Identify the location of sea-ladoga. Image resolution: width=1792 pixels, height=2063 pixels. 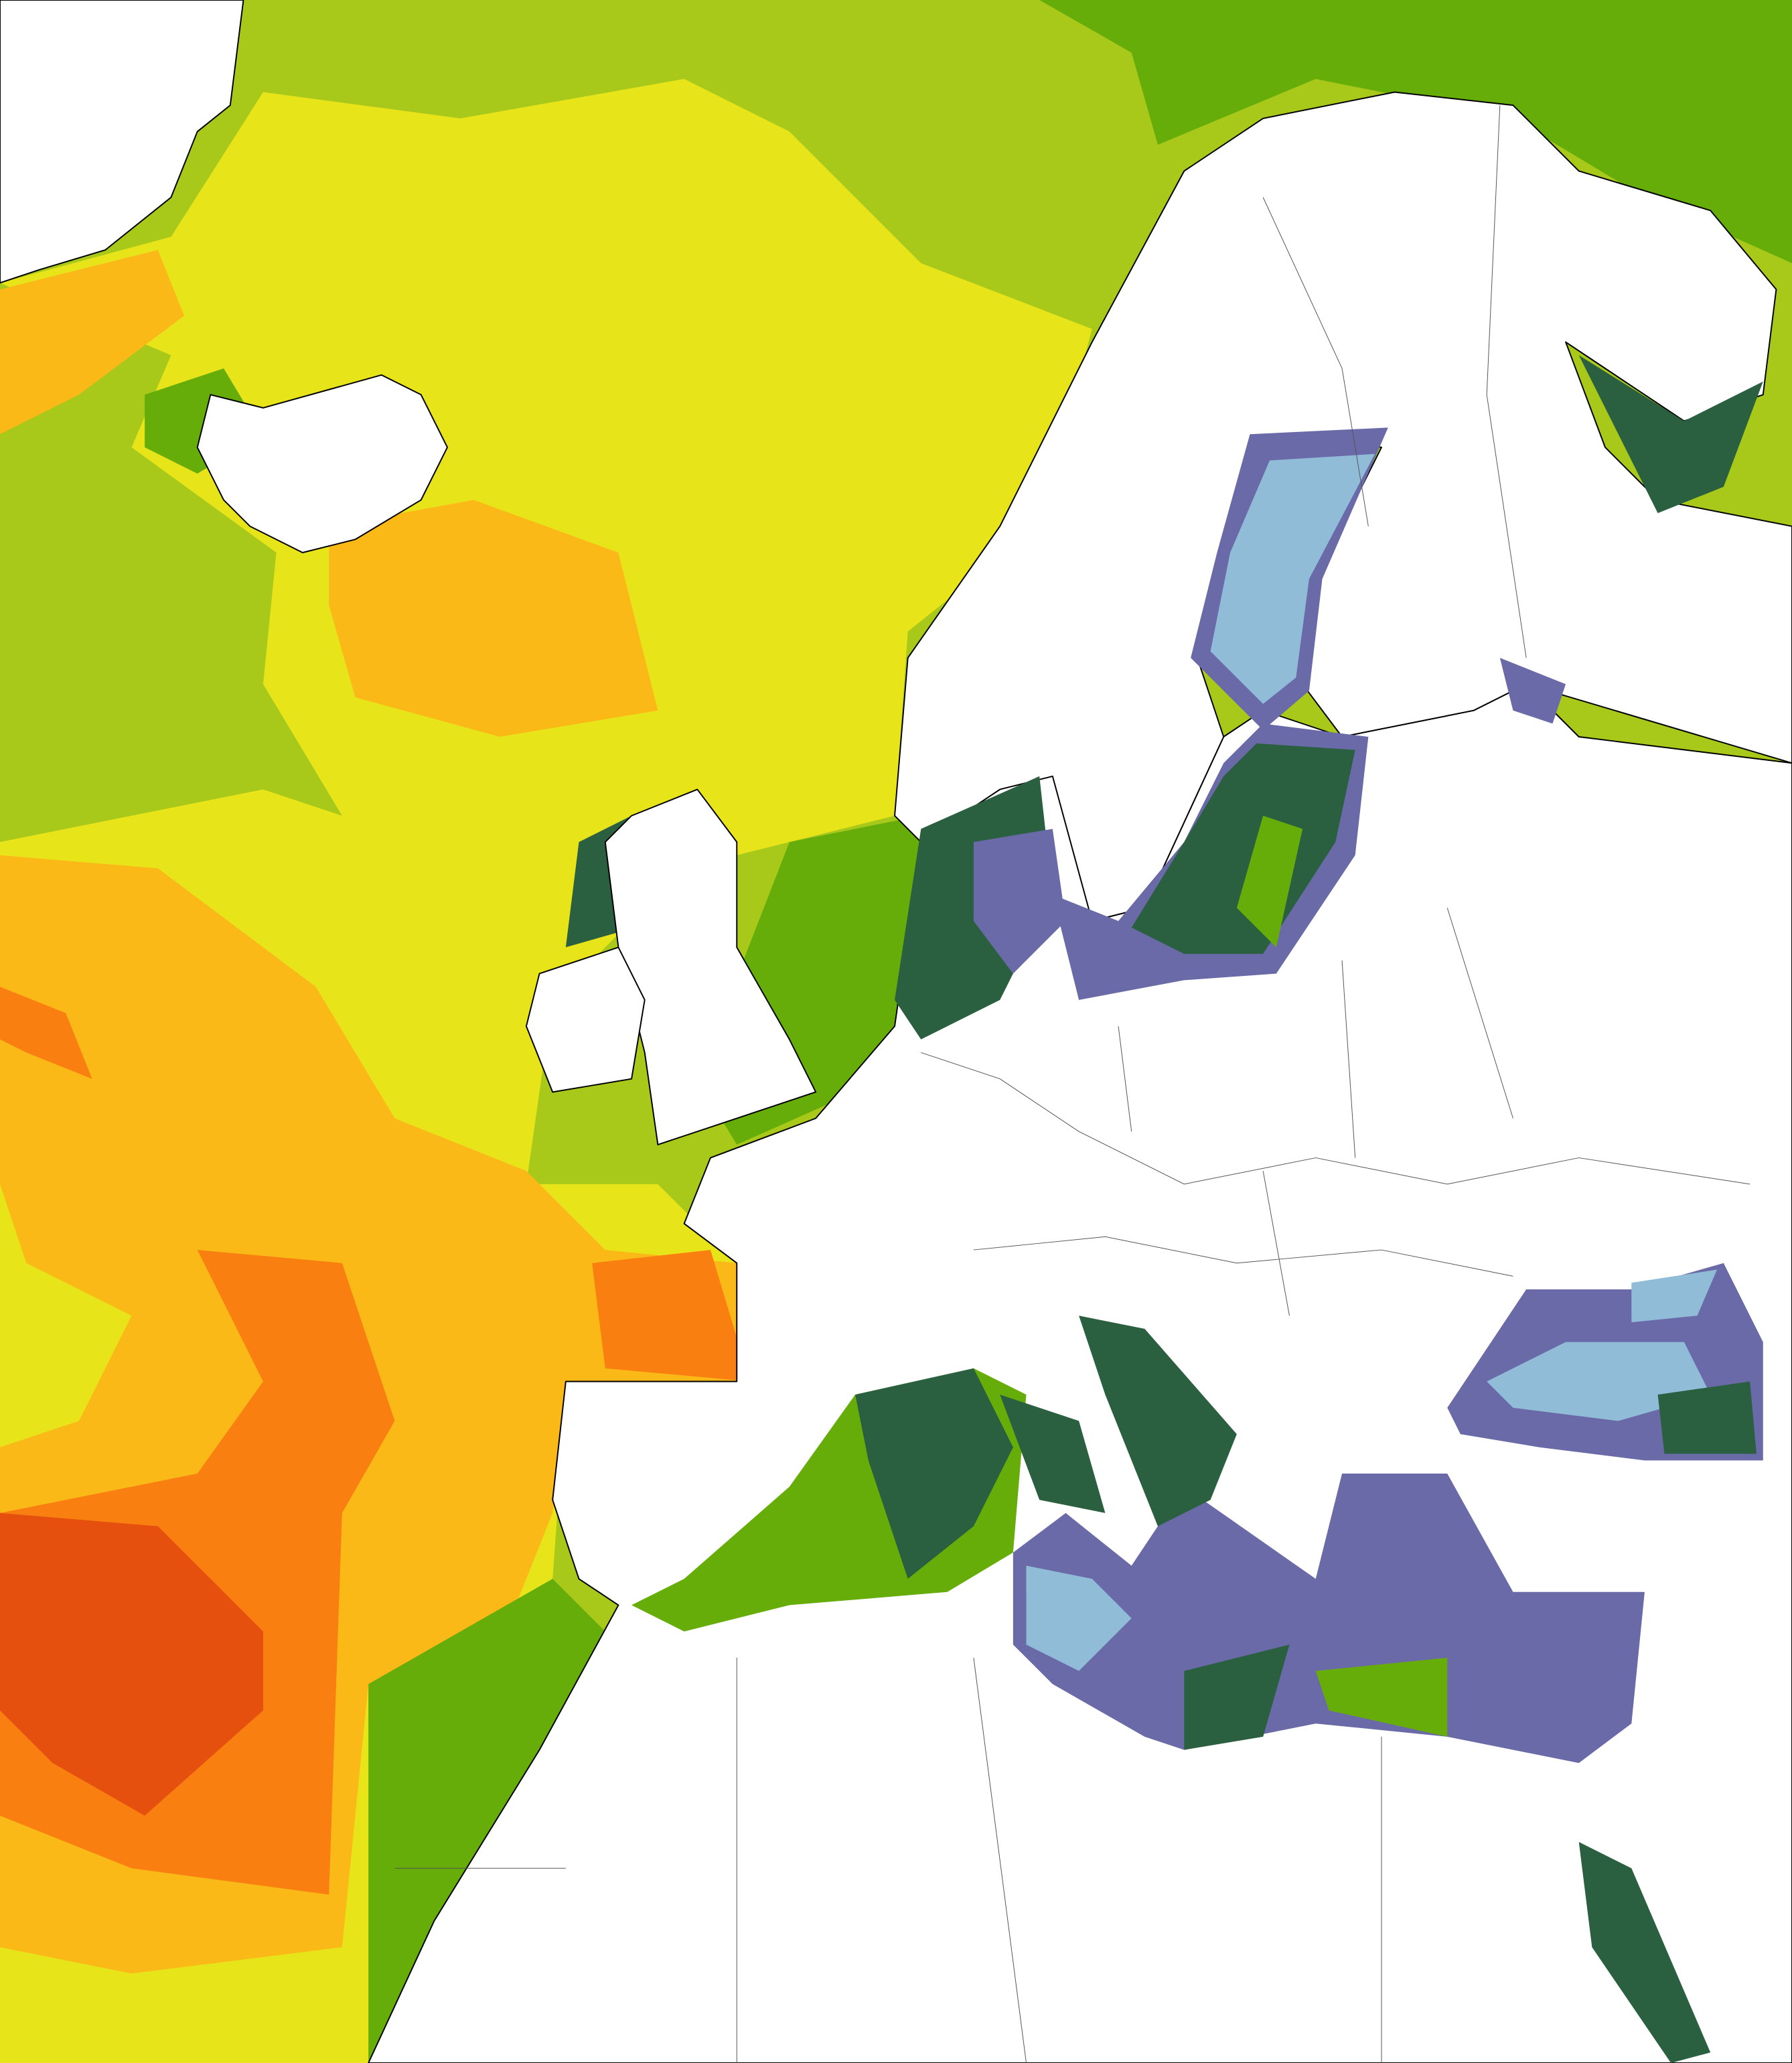
(1532, 691).